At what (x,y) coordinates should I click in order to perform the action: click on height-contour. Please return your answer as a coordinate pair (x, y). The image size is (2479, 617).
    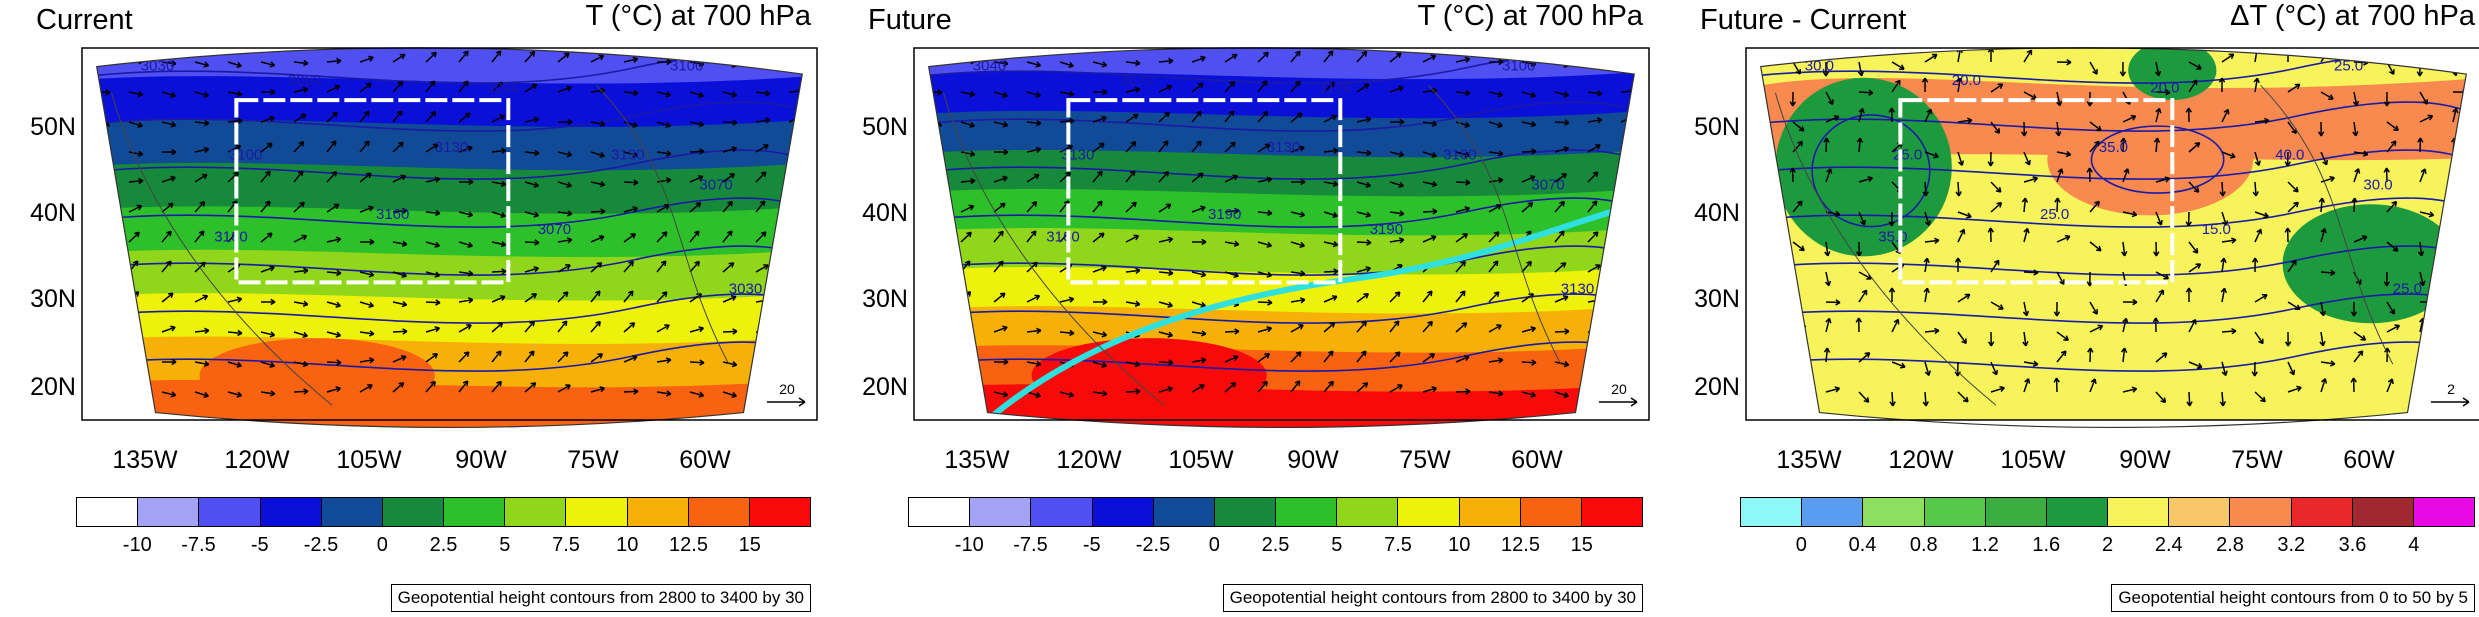
    Looking at the image, I should click on (449, 116).